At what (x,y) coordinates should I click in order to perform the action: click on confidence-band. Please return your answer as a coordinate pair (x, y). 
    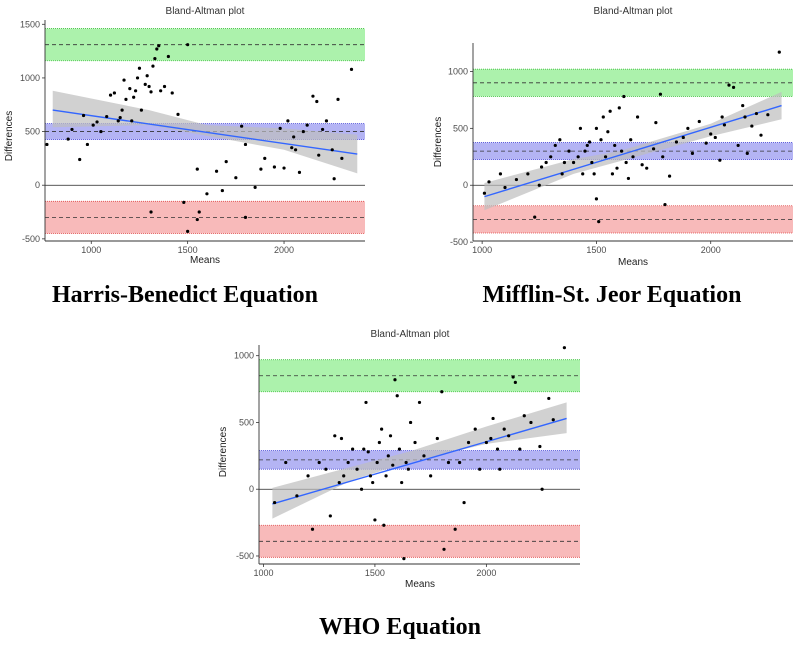
    Looking at the image, I should click on (419, 460).